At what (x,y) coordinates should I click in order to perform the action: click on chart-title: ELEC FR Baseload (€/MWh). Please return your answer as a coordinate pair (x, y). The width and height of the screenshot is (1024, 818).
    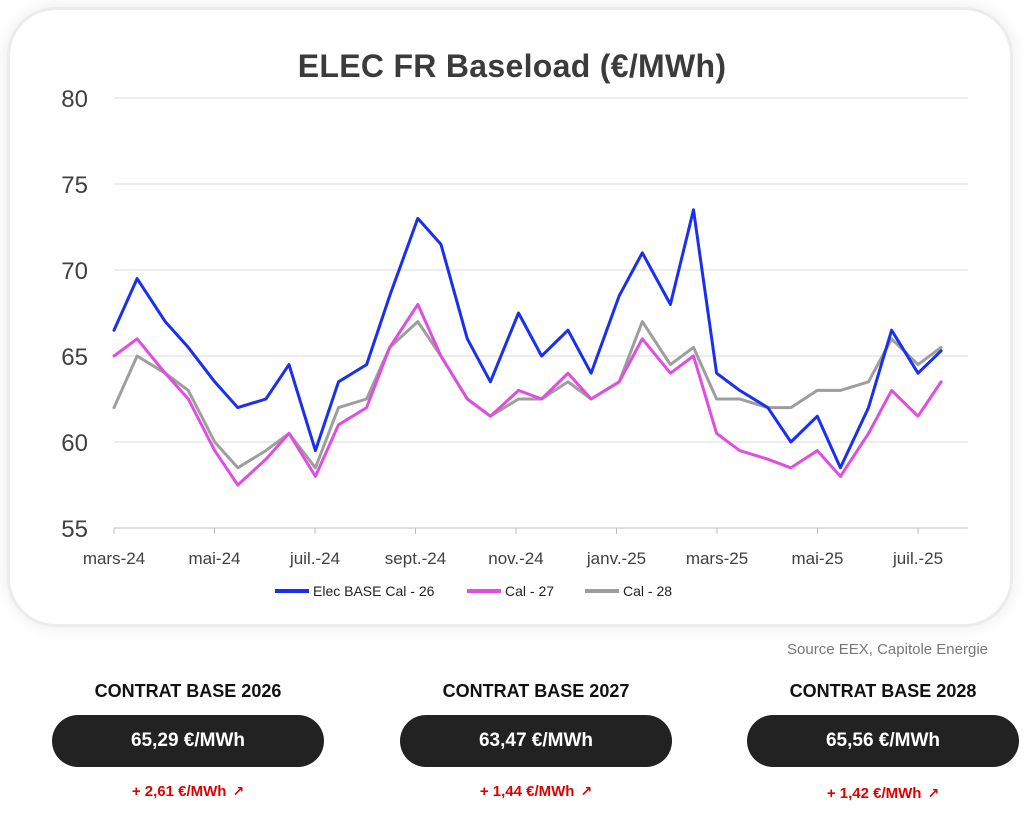
    Looking at the image, I should click on (512, 66).